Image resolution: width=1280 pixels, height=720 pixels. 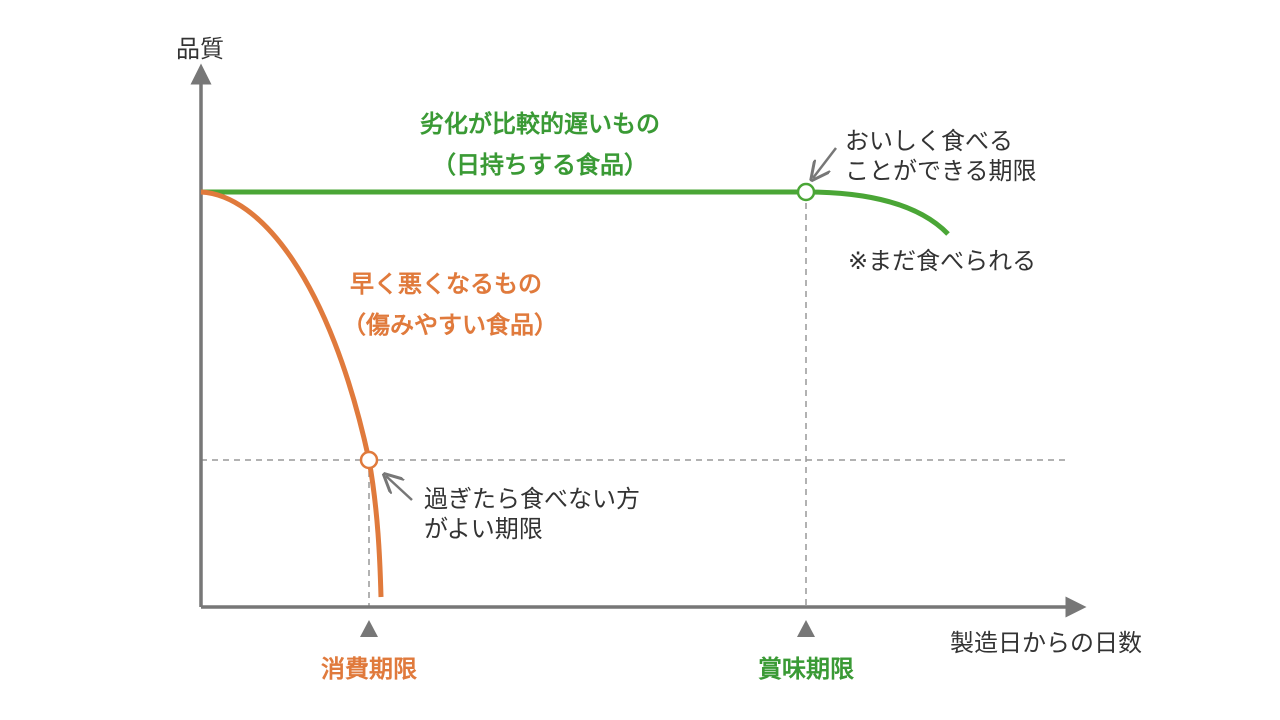 What do you see at coordinates (540, 165) in the screenshot?
I see `slow-label: （日持ちする食品）` at bounding box center [540, 165].